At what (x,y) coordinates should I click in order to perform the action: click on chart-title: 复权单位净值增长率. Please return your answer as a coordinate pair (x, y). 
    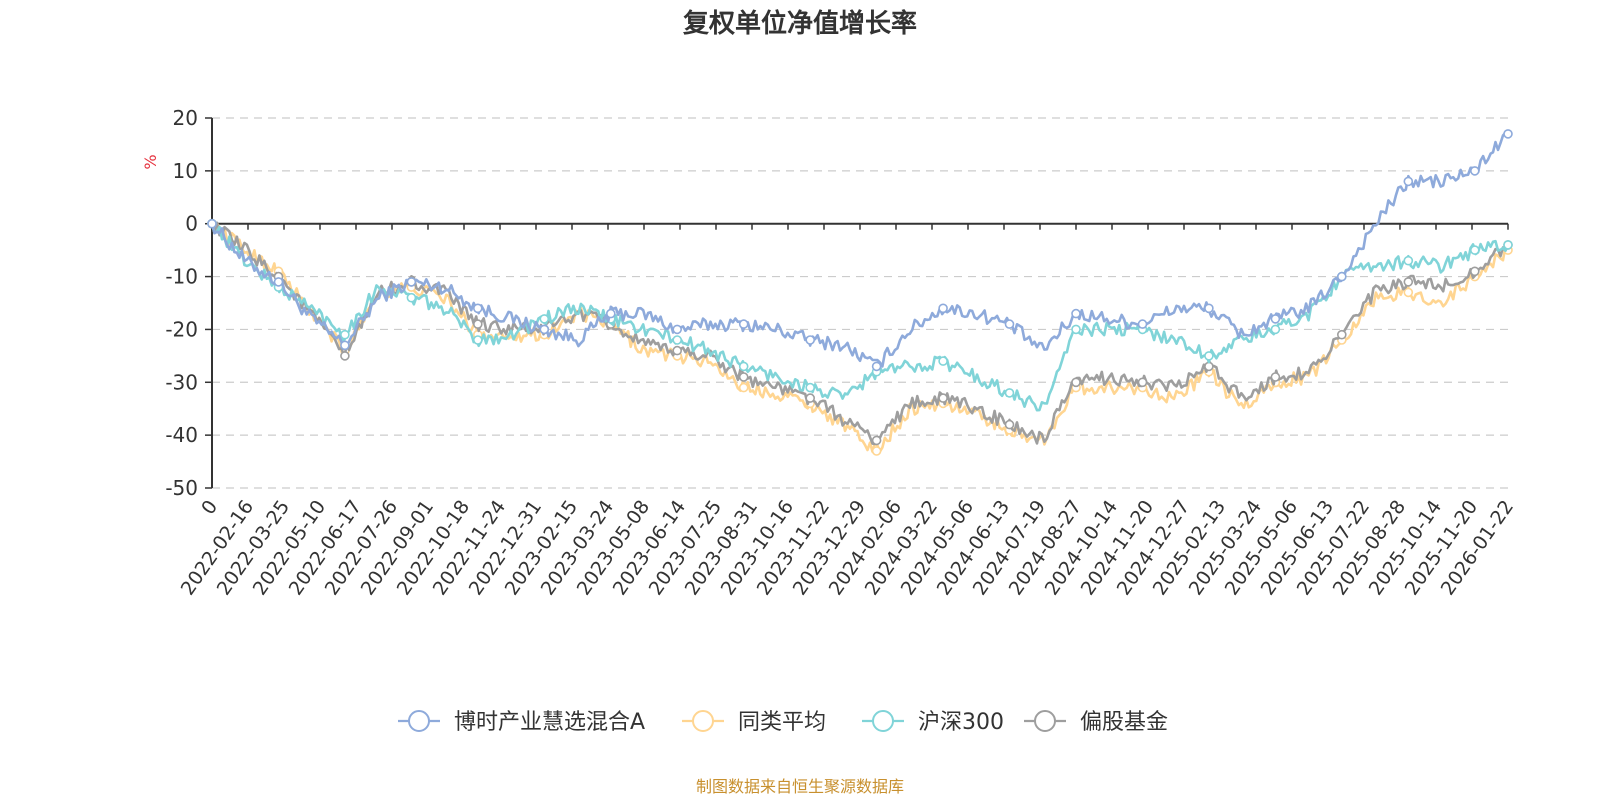
    Looking at the image, I should click on (800, 23).